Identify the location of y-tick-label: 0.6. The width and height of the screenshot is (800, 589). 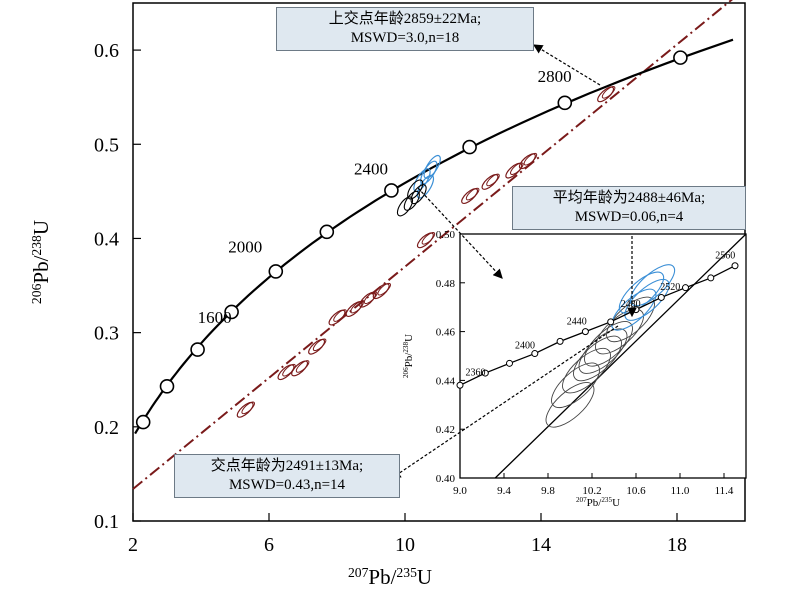
(106, 51).